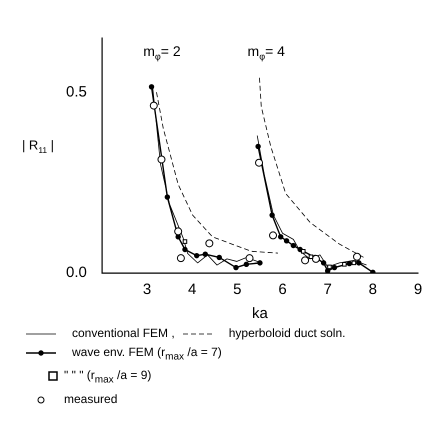 This screenshot has width=446, height=436. I want to click on x-tick-label: 3, so click(147, 289).